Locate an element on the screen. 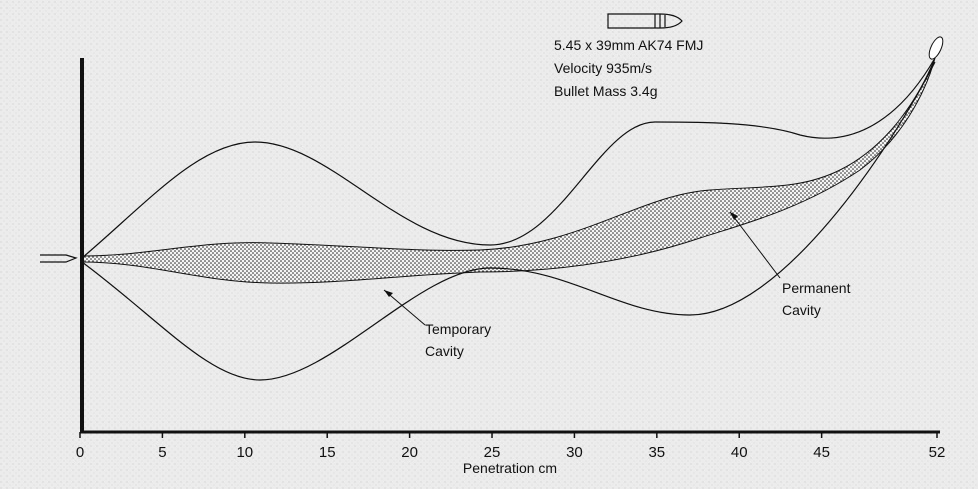  entry-arrow is located at coordinates (59, 258).